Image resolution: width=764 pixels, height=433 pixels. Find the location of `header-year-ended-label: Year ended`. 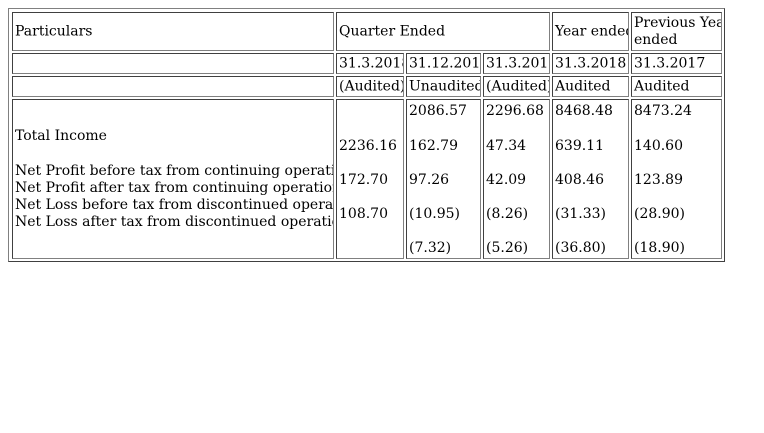

header-year-ended-label: Year ended is located at coordinates (592, 31).